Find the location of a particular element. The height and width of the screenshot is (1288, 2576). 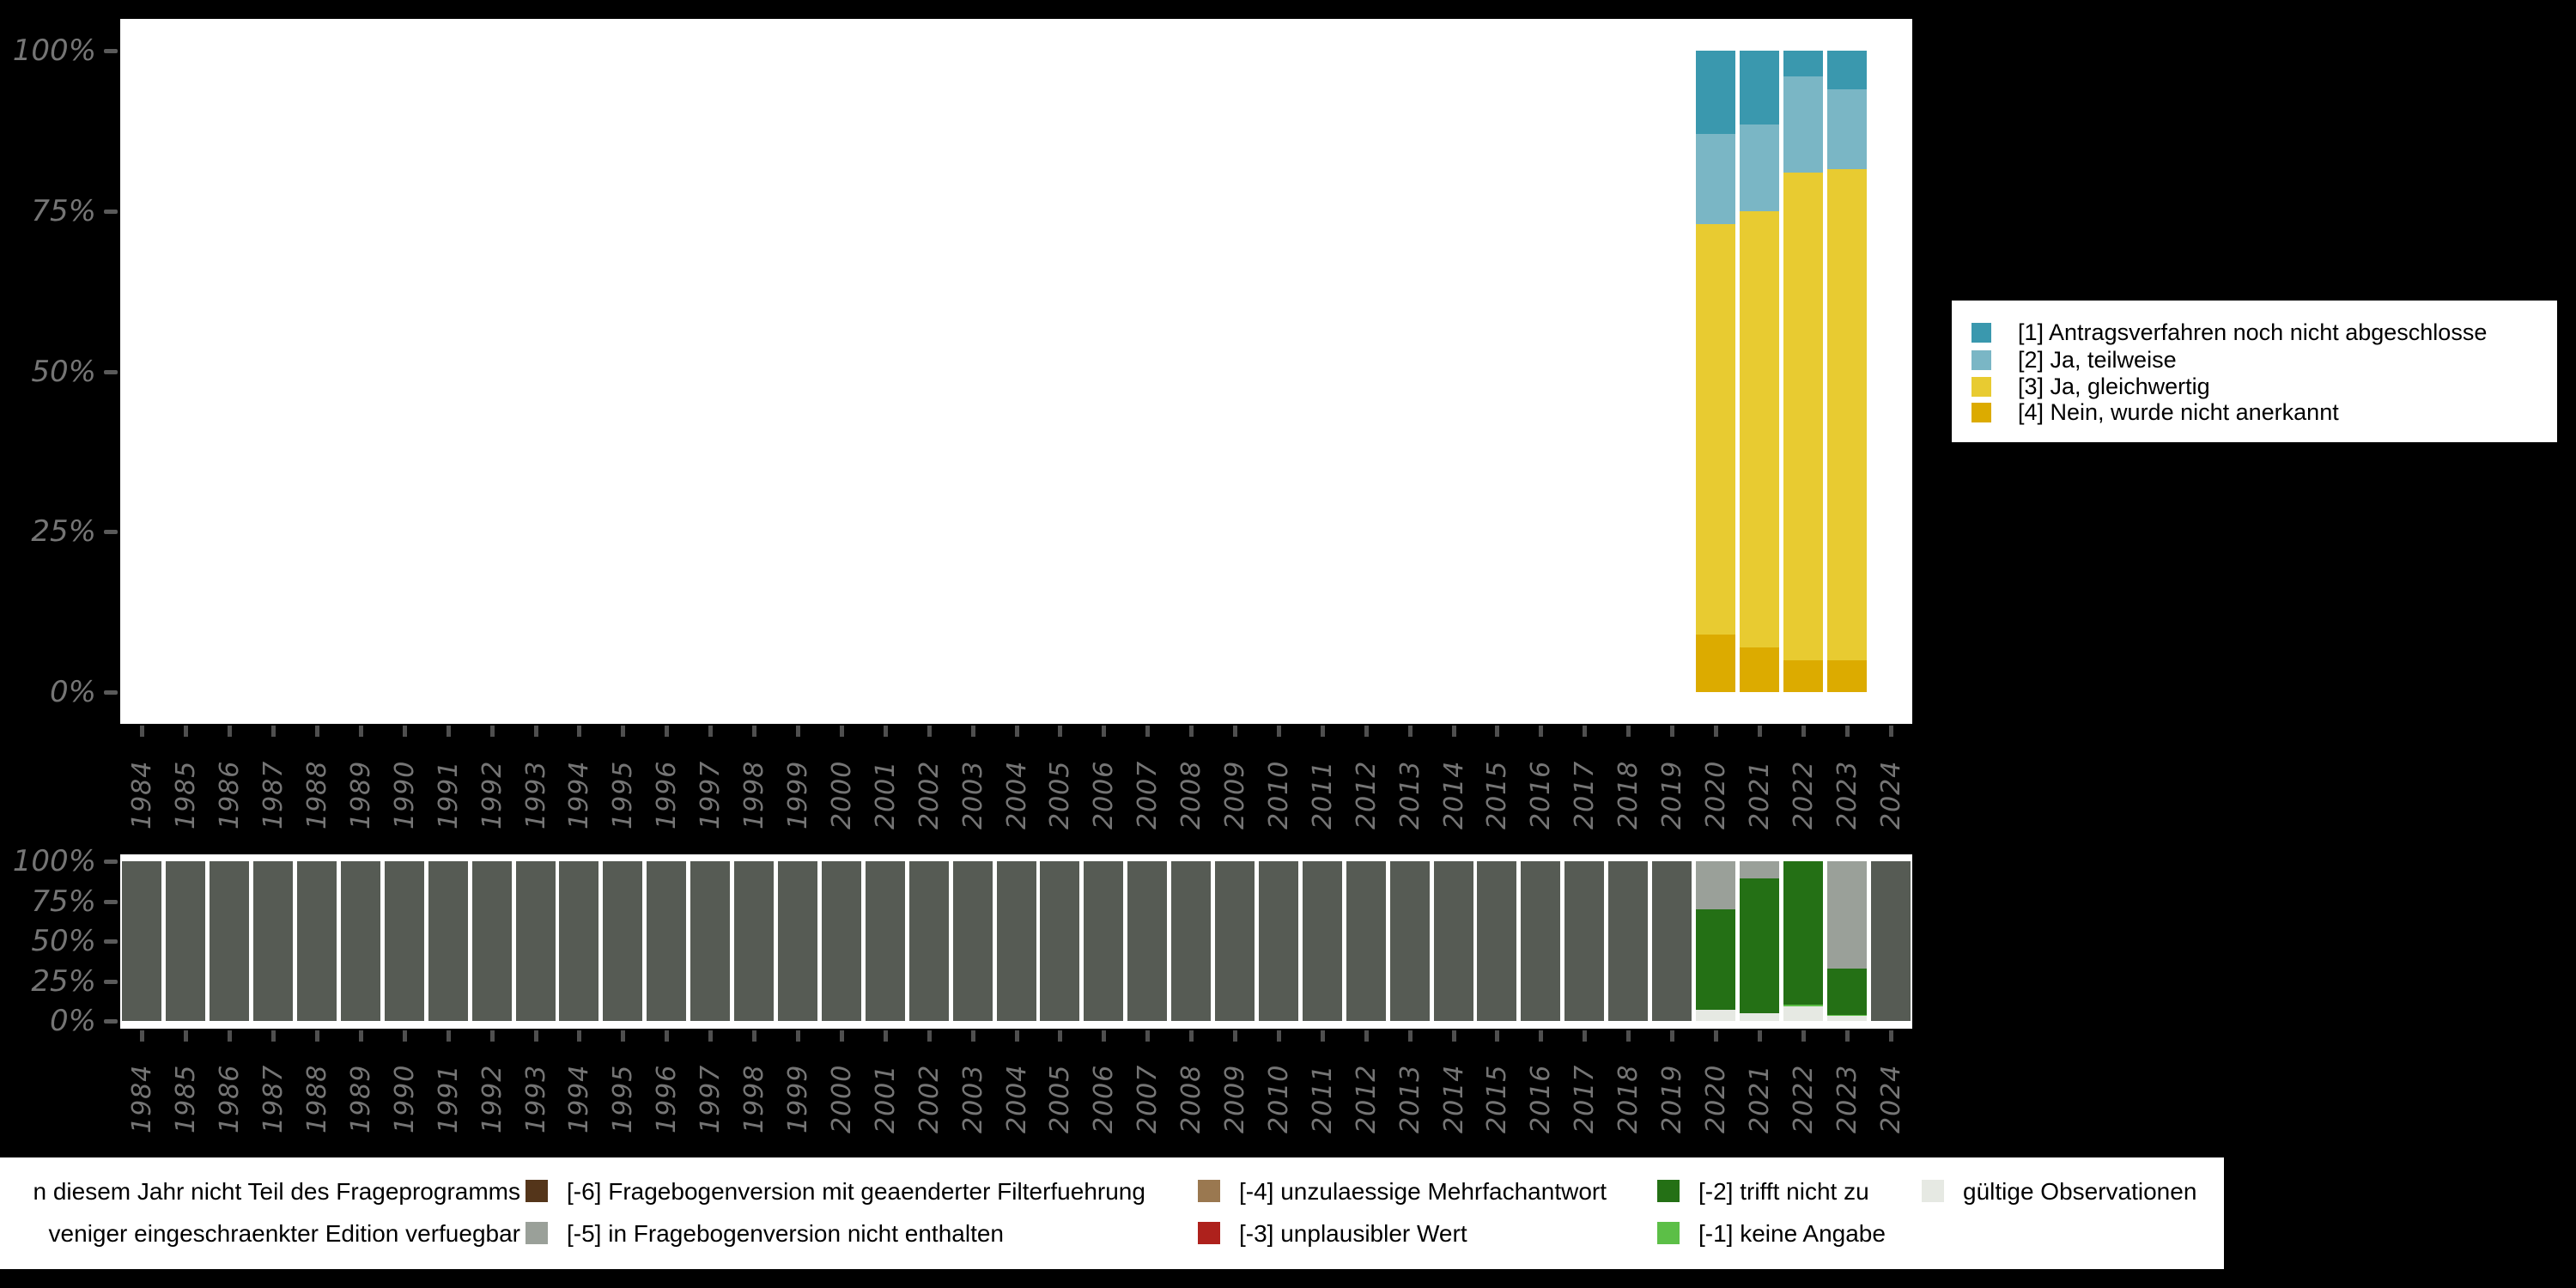

x-axis-year-label: 2013 is located at coordinates (1409, 794).